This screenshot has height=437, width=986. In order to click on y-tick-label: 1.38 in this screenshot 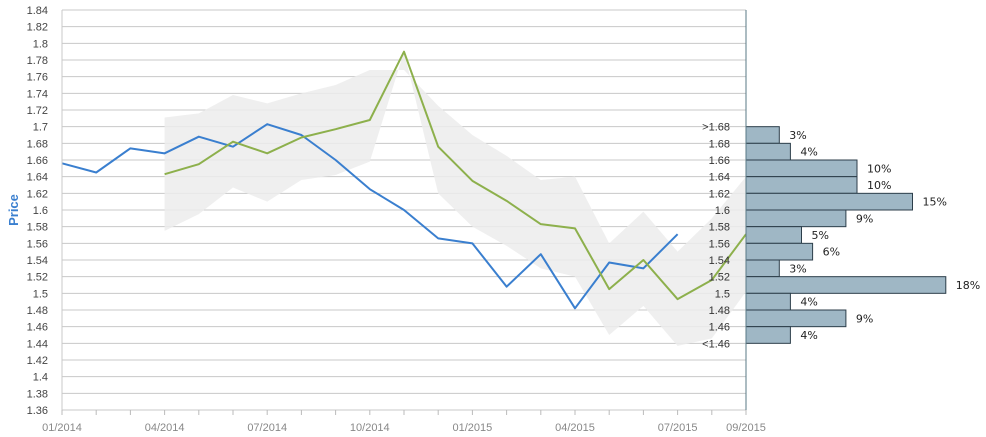, I will do `click(37, 394)`.